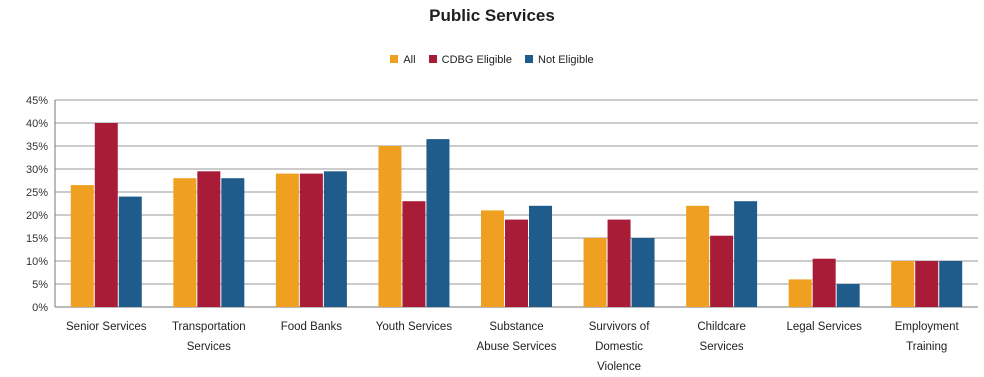 The image size is (984, 377). What do you see at coordinates (529, 59) in the screenshot?
I see `legend-swatch-not-eligible` at bounding box center [529, 59].